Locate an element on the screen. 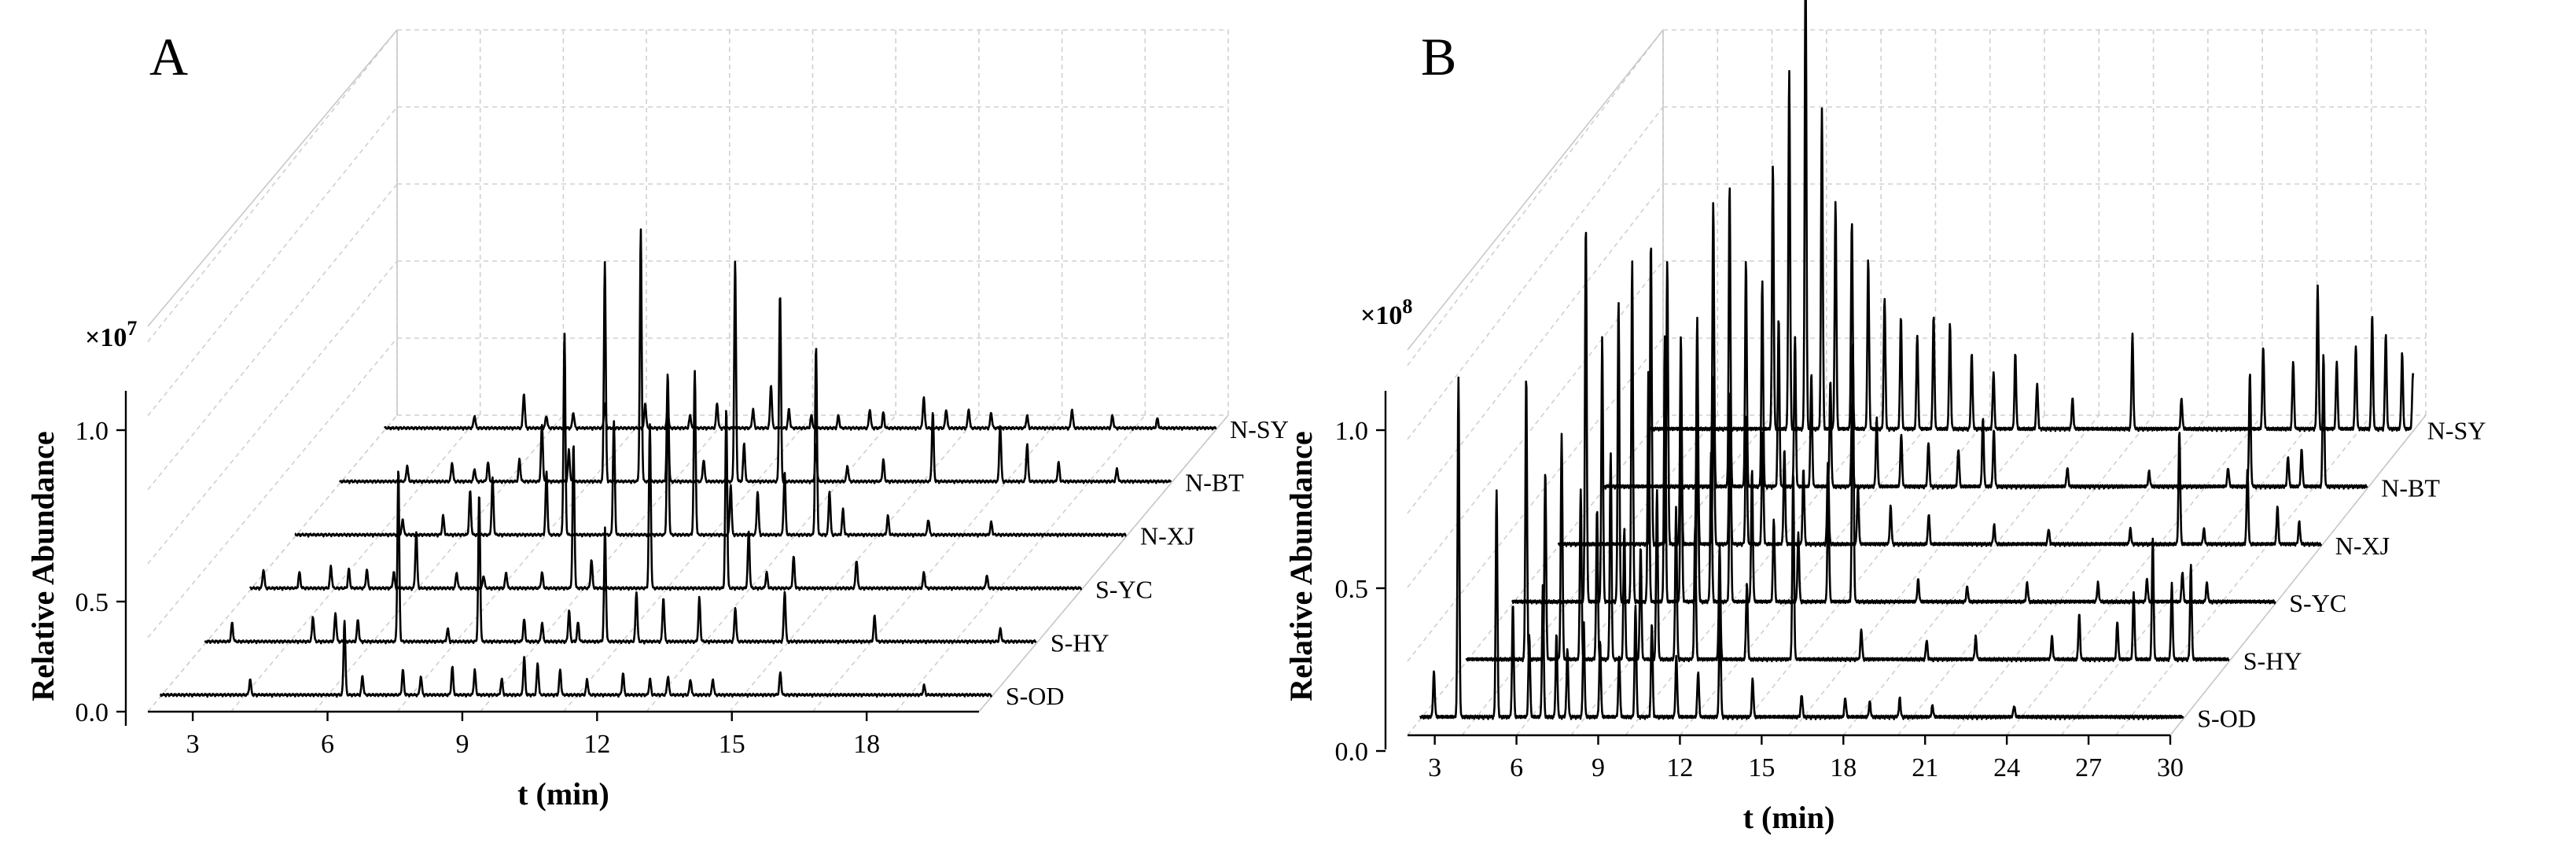  y-multiplier-exponent: 7 is located at coordinates (132, 328).